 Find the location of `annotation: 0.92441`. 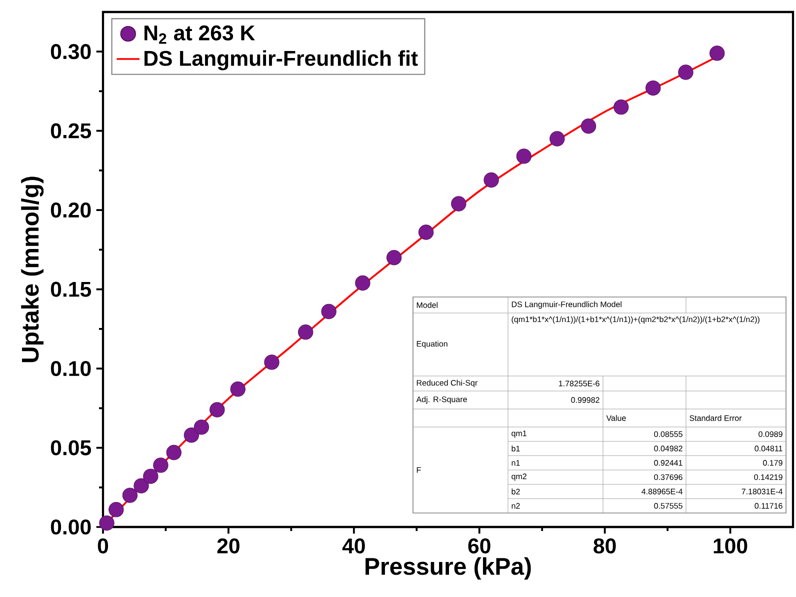

annotation: 0.92441 is located at coordinates (668, 463).